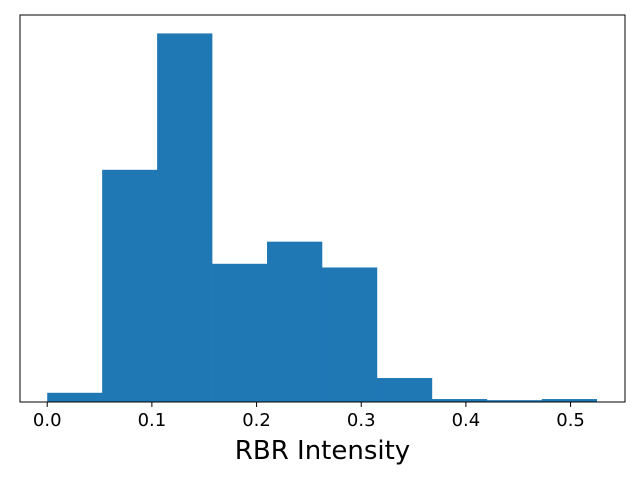 The height and width of the screenshot is (480, 640). Describe the element at coordinates (322, 451) in the screenshot. I see `x-axis-label: RBR Intensity` at that location.